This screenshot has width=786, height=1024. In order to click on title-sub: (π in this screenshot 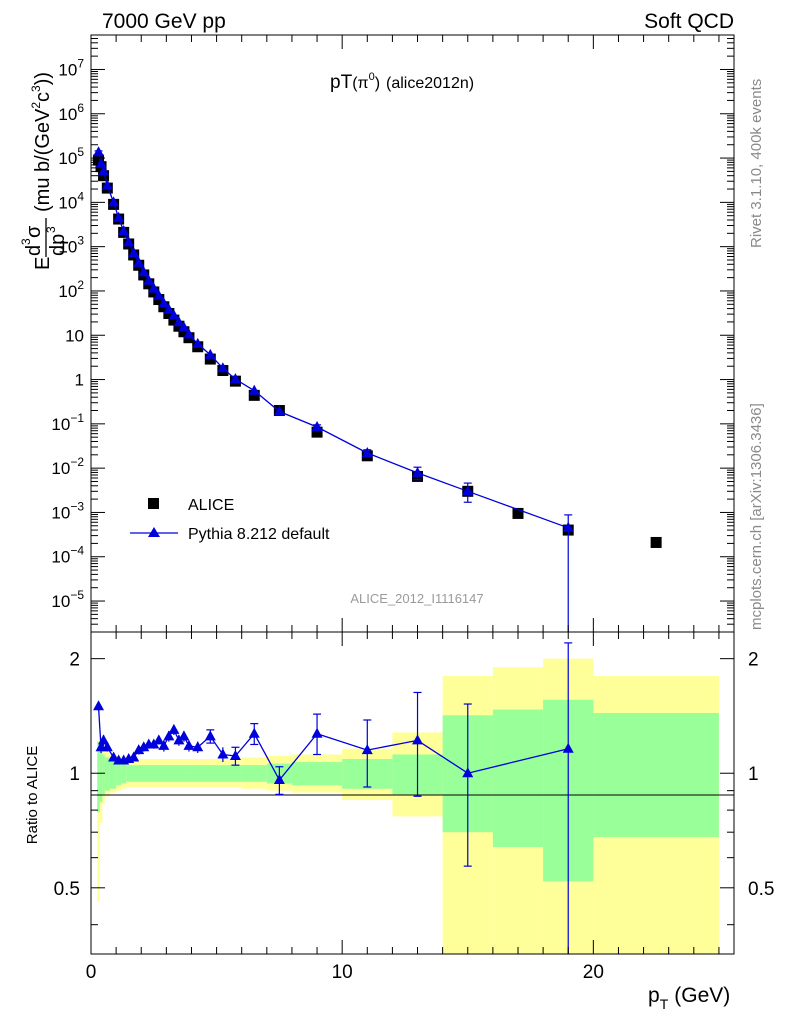, I will do `click(360, 83)`.